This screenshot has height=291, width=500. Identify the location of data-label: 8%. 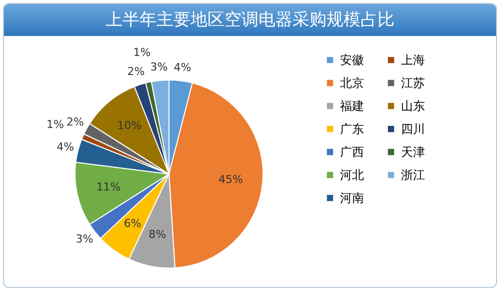
(157, 234).